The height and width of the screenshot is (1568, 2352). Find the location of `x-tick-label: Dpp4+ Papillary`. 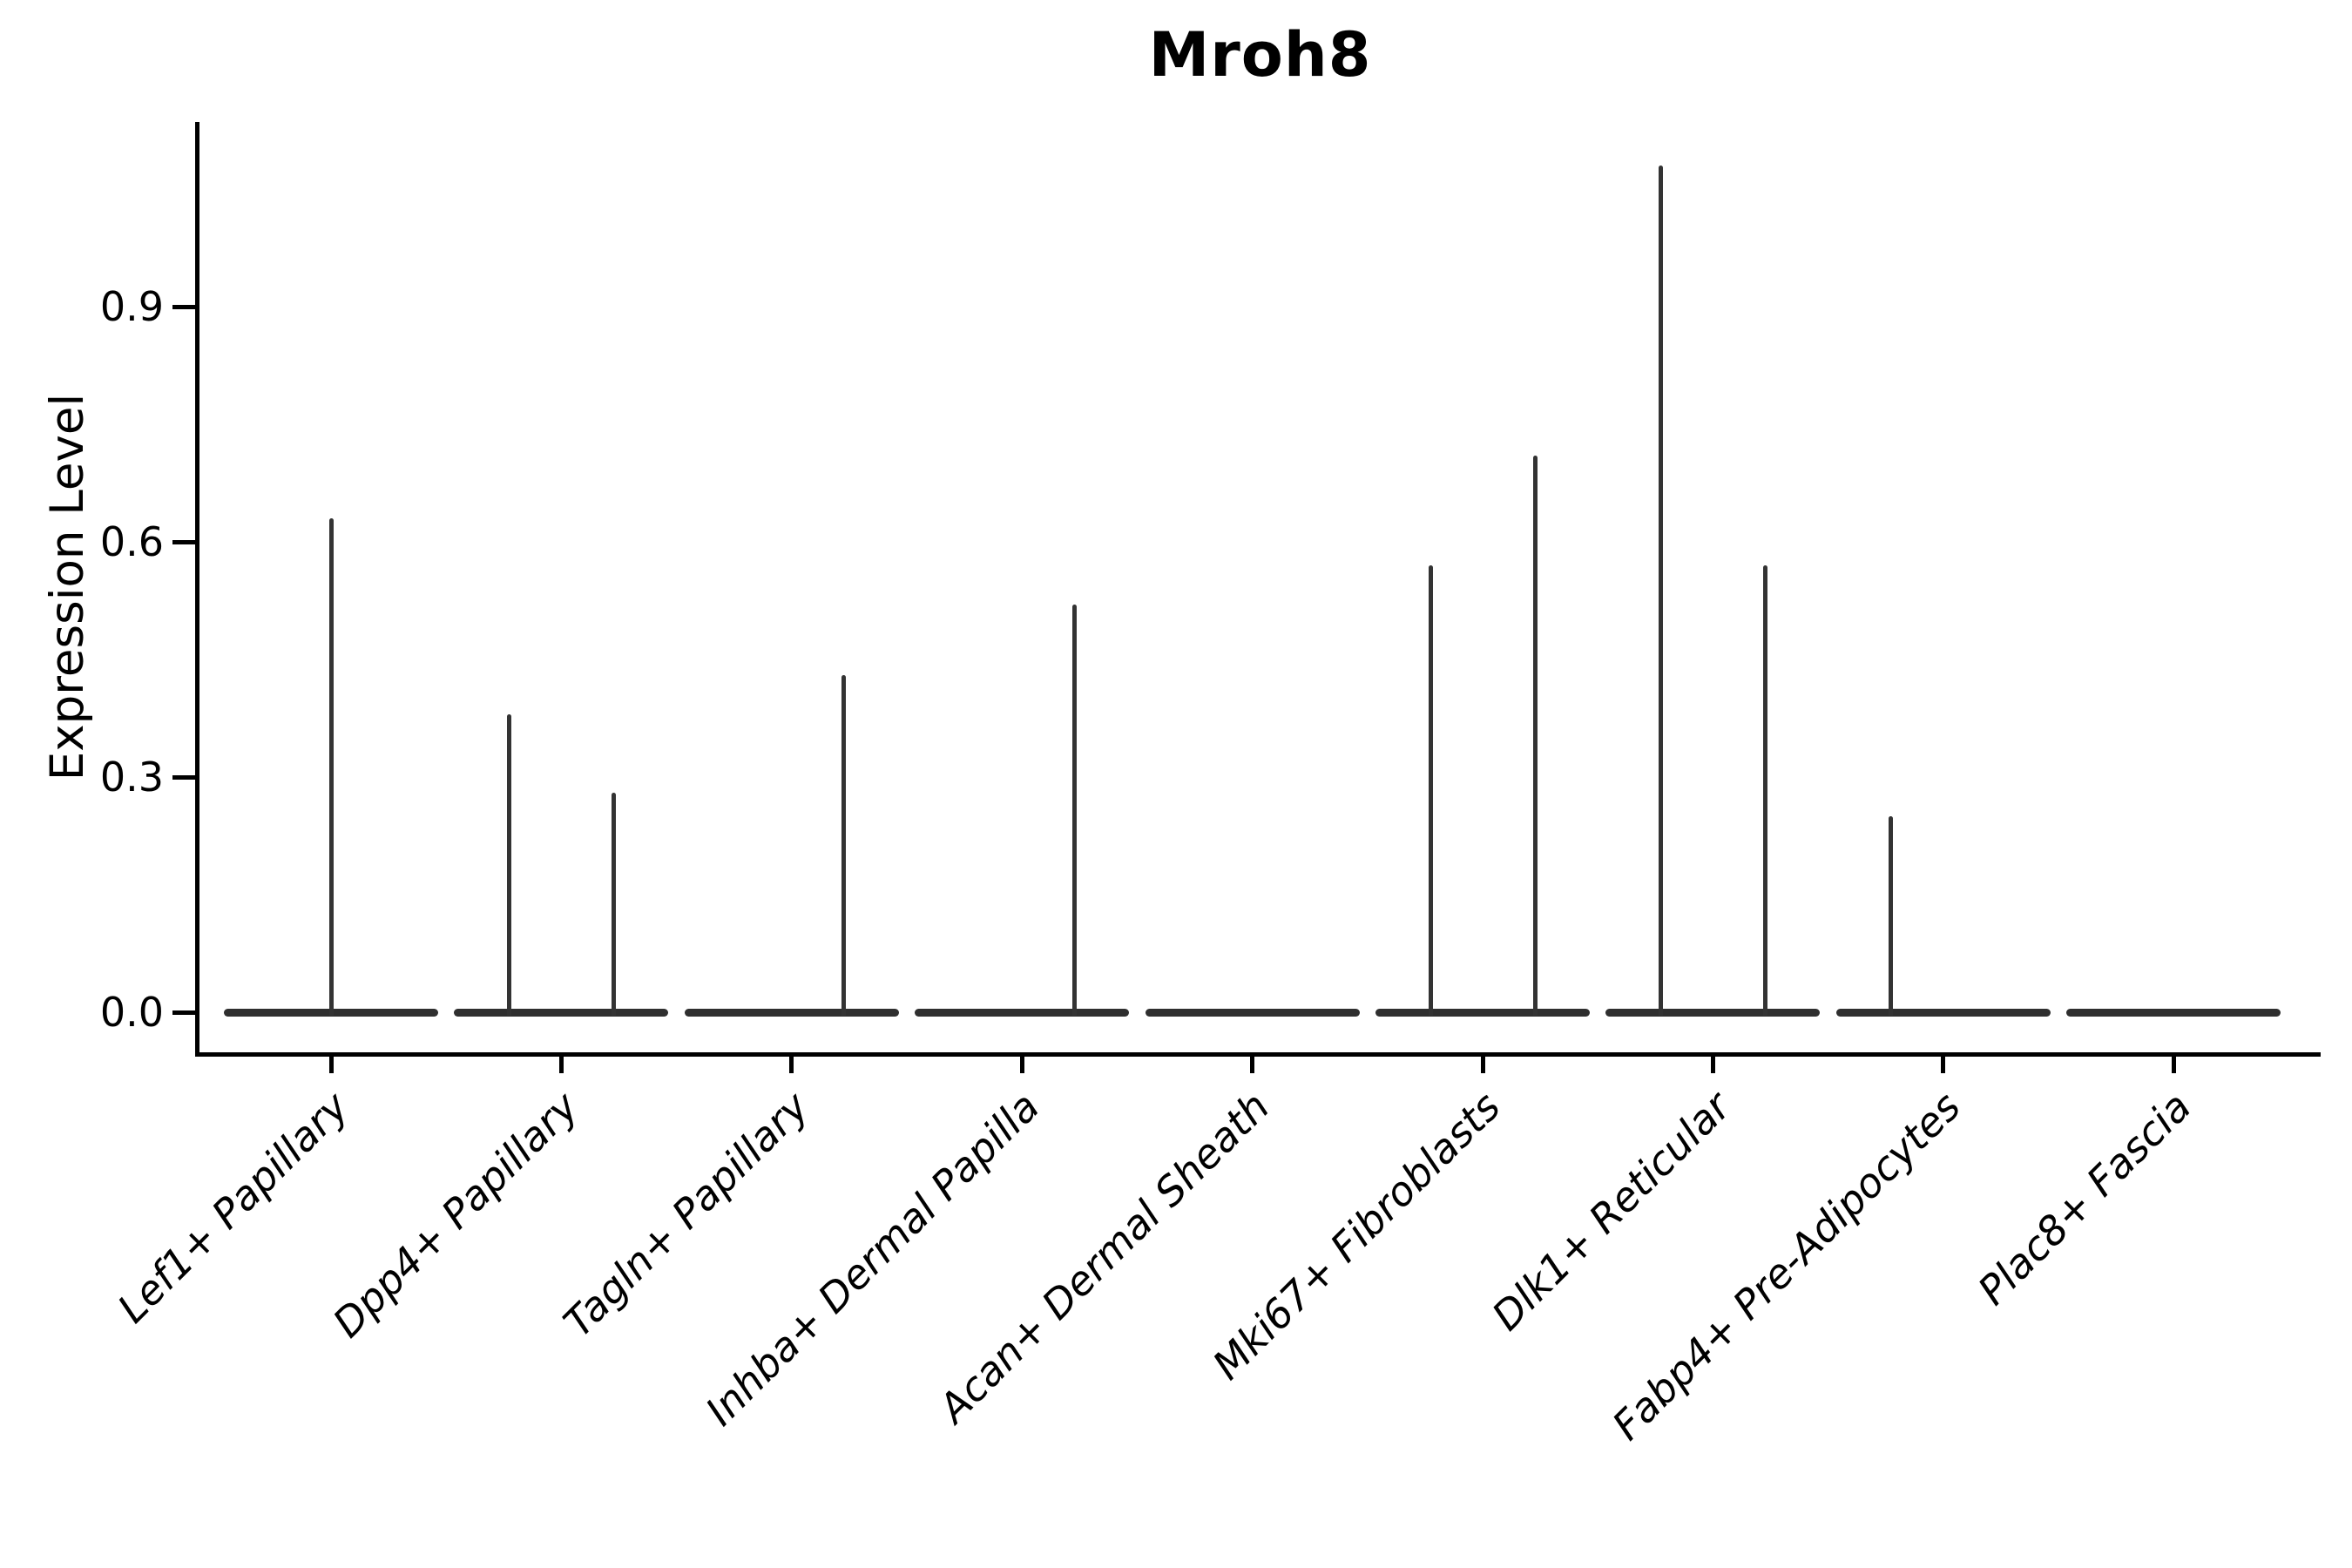

x-tick-label: Dpp4+ Papillary is located at coordinates (455, 1215).